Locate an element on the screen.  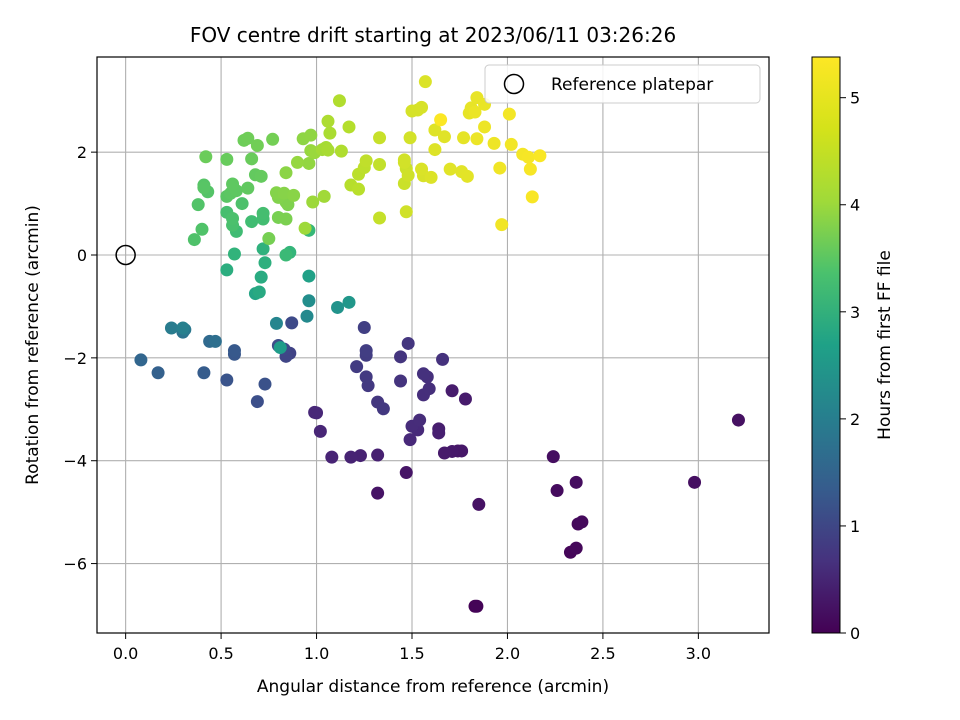
y-tick-label: 0 is located at coordinates (82, 255).